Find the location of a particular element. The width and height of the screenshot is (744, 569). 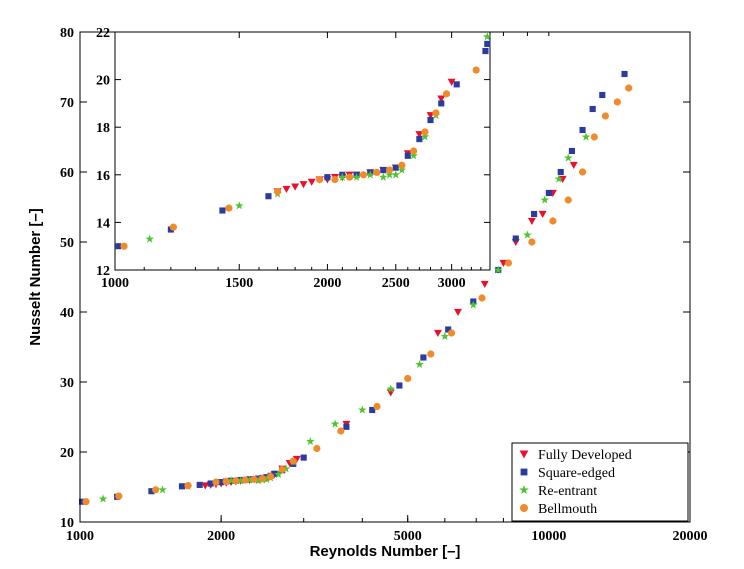

y-tick-label: 60 is located at coordinates (67, 173).